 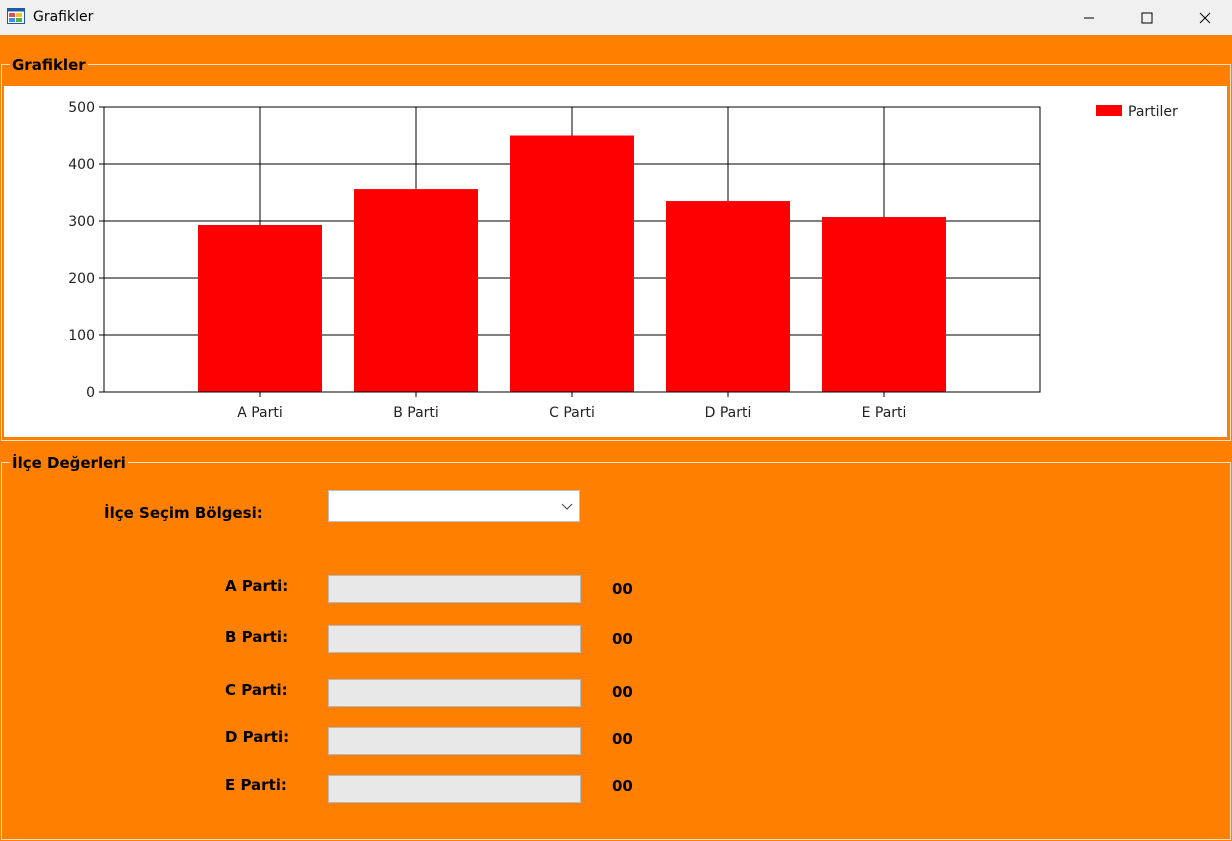 I want to click on window-title: Grafikler, so click(x=63, y=17).